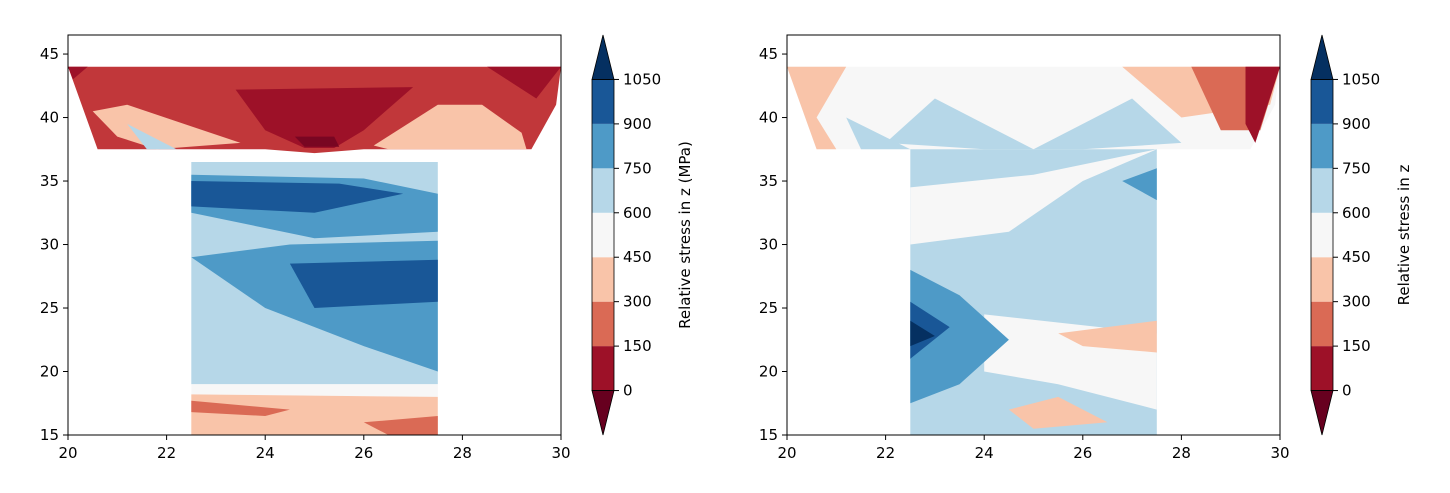  I want to click on contour-region-web-core-upper, so click(297, 197).